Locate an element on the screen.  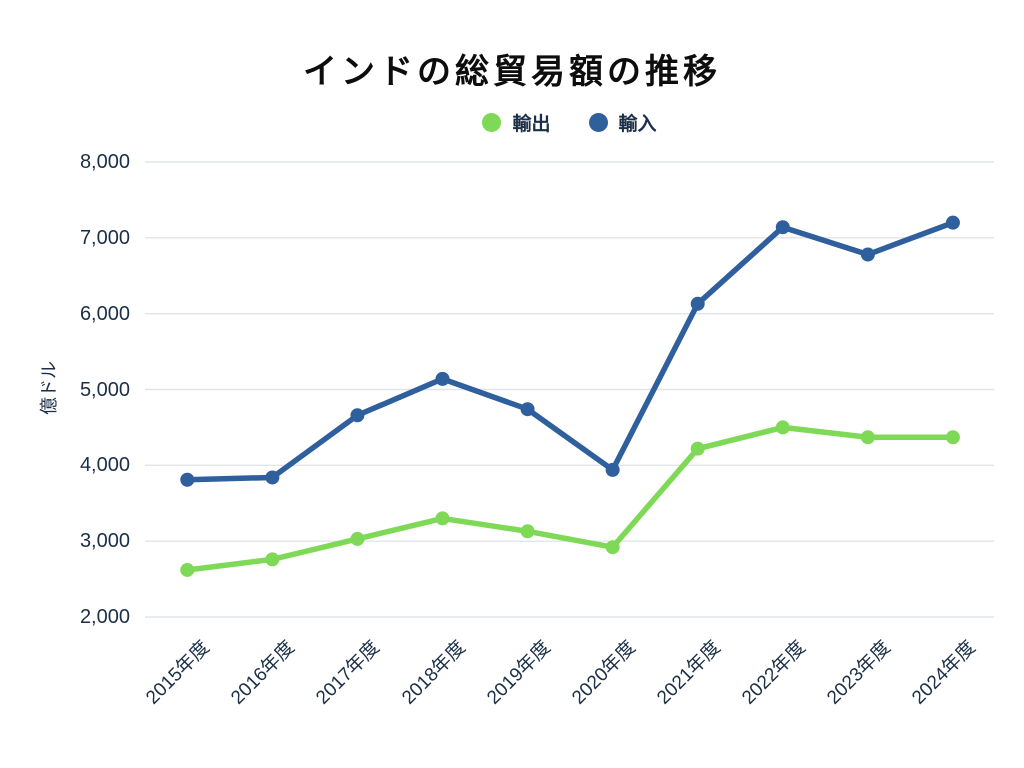
legend-item-exports: 輸出 is located at coordinates (516, 122).